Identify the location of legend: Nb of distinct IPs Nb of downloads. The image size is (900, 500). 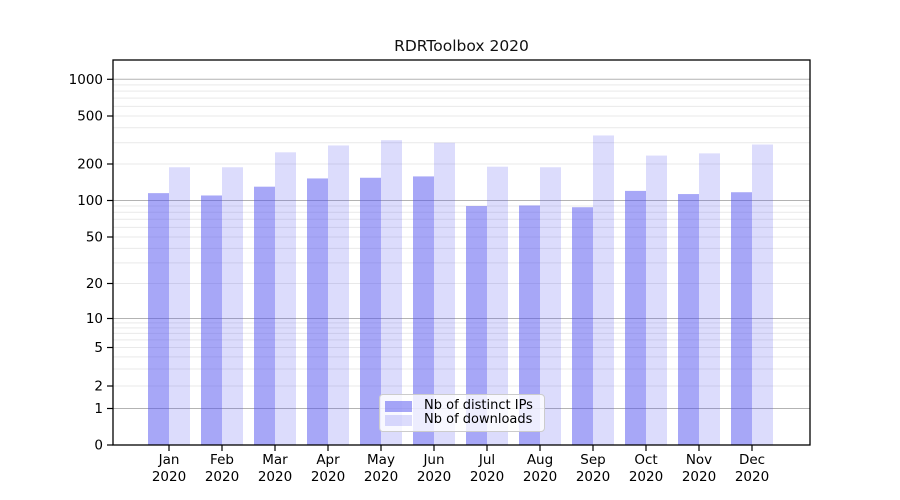
(462, 413).